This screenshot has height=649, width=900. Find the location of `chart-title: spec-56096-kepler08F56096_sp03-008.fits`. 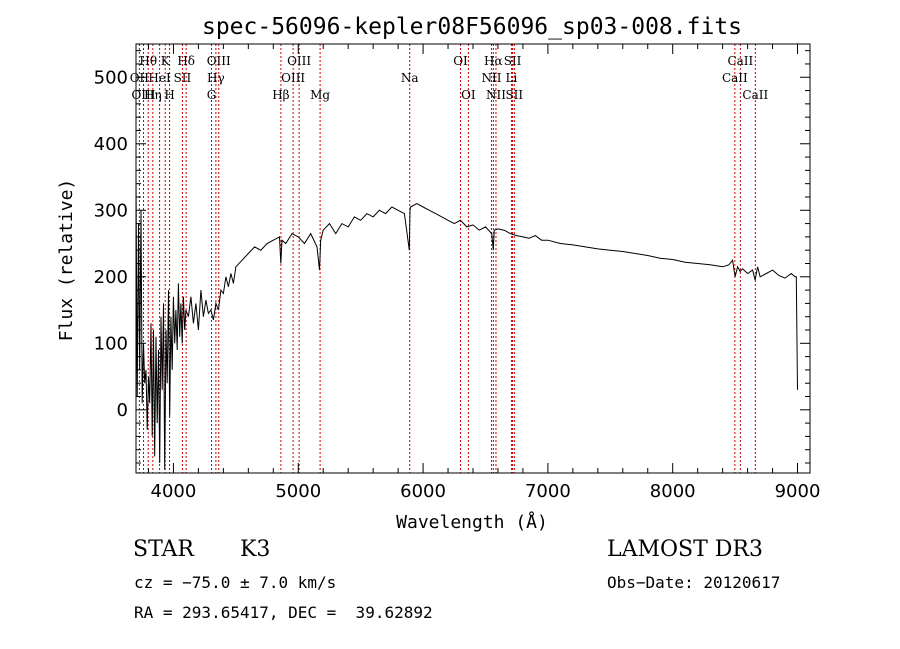

chart-title: spec-56096-kepler08F56096_sp03-008.fits is located at coordinates (472, 27).